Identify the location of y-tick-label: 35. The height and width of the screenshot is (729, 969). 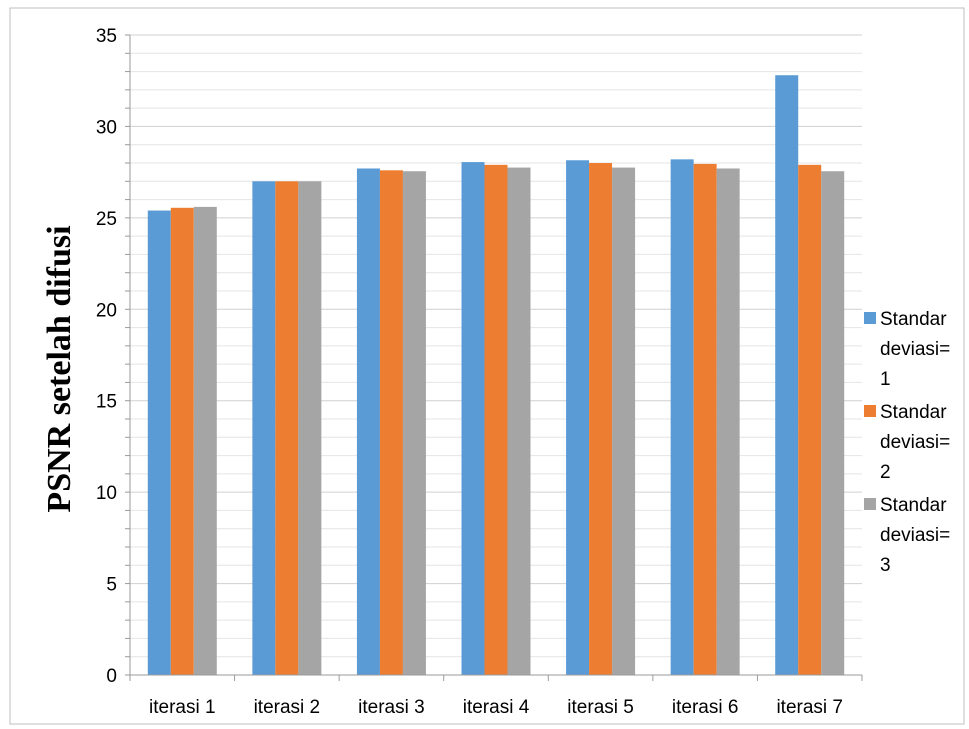
(106, 36).